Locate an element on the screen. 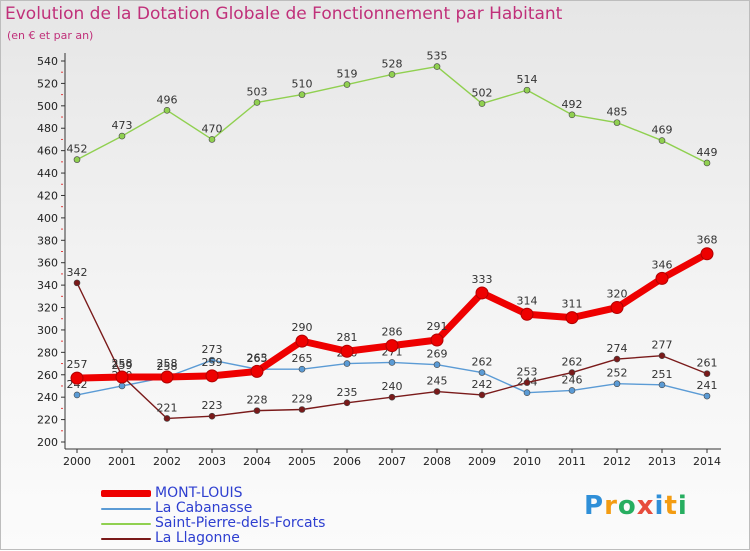  data-label: 485 is located at coordinates (617, 112).